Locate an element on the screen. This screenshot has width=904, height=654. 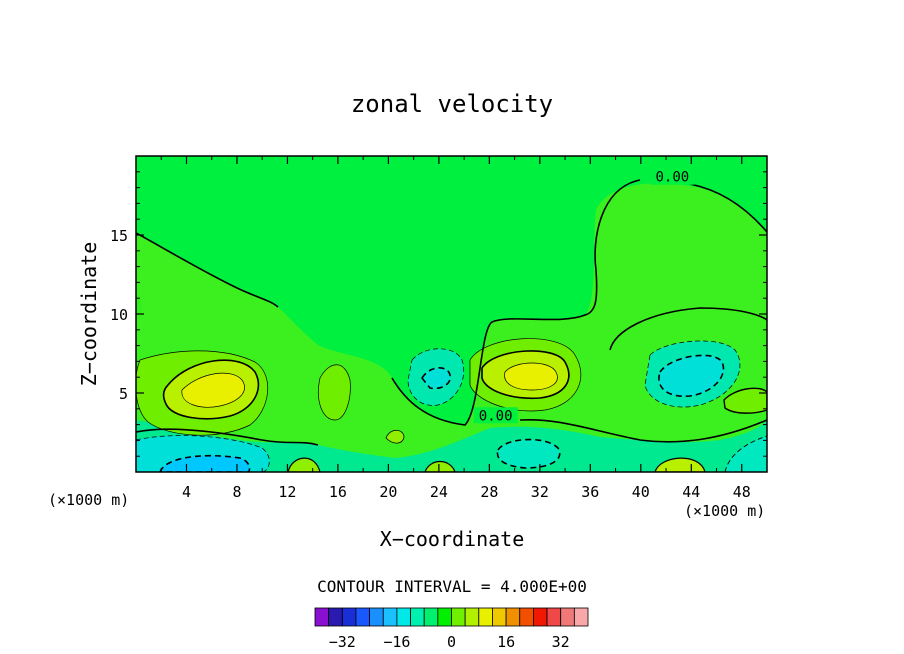
y-tick-label: 5 is located at coordinates (123, 394).